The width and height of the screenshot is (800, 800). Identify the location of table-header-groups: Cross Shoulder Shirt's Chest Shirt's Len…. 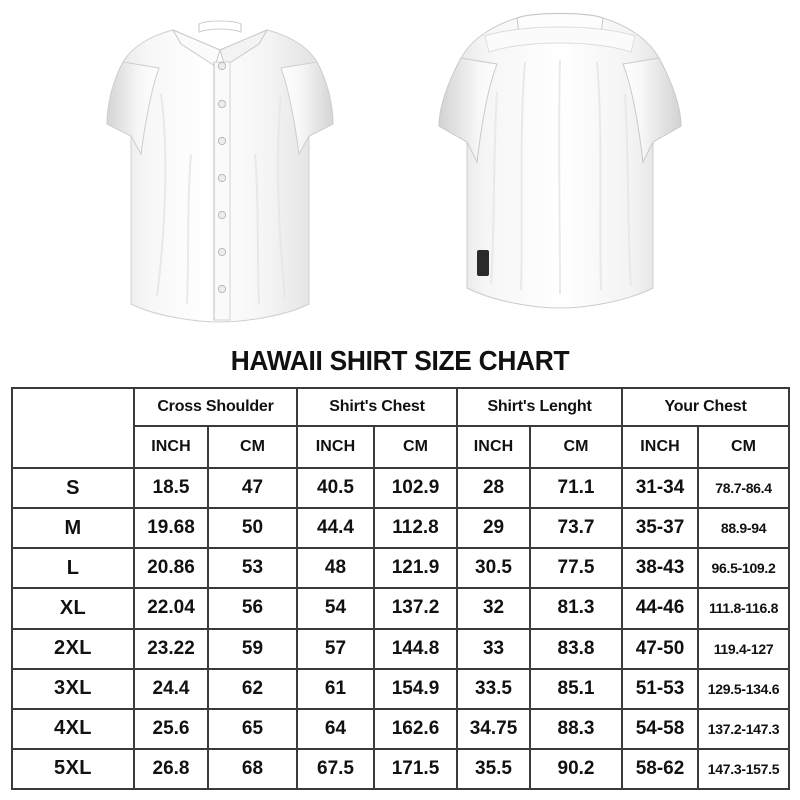
(401, 428).